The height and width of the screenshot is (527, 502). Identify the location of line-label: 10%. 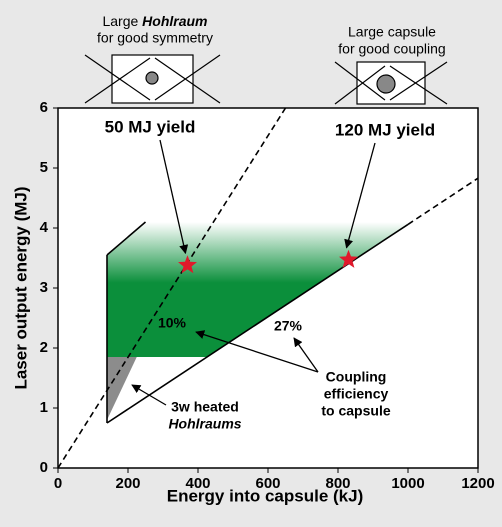
(172, 323).